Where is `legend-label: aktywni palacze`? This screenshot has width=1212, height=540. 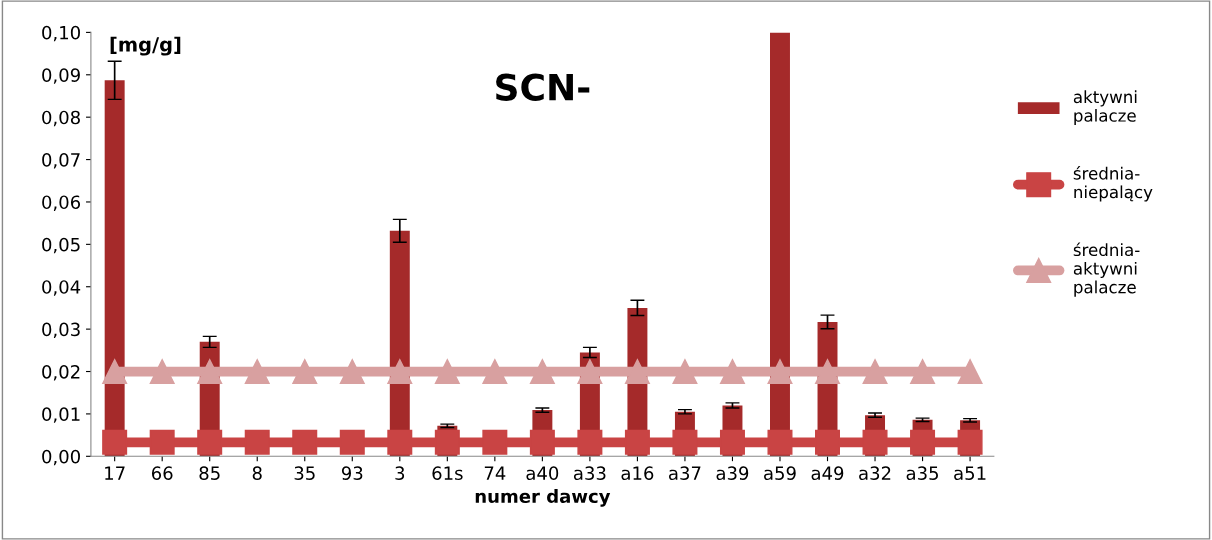 legend-label: aktywni palacze is located at coordinates (1105, 108).